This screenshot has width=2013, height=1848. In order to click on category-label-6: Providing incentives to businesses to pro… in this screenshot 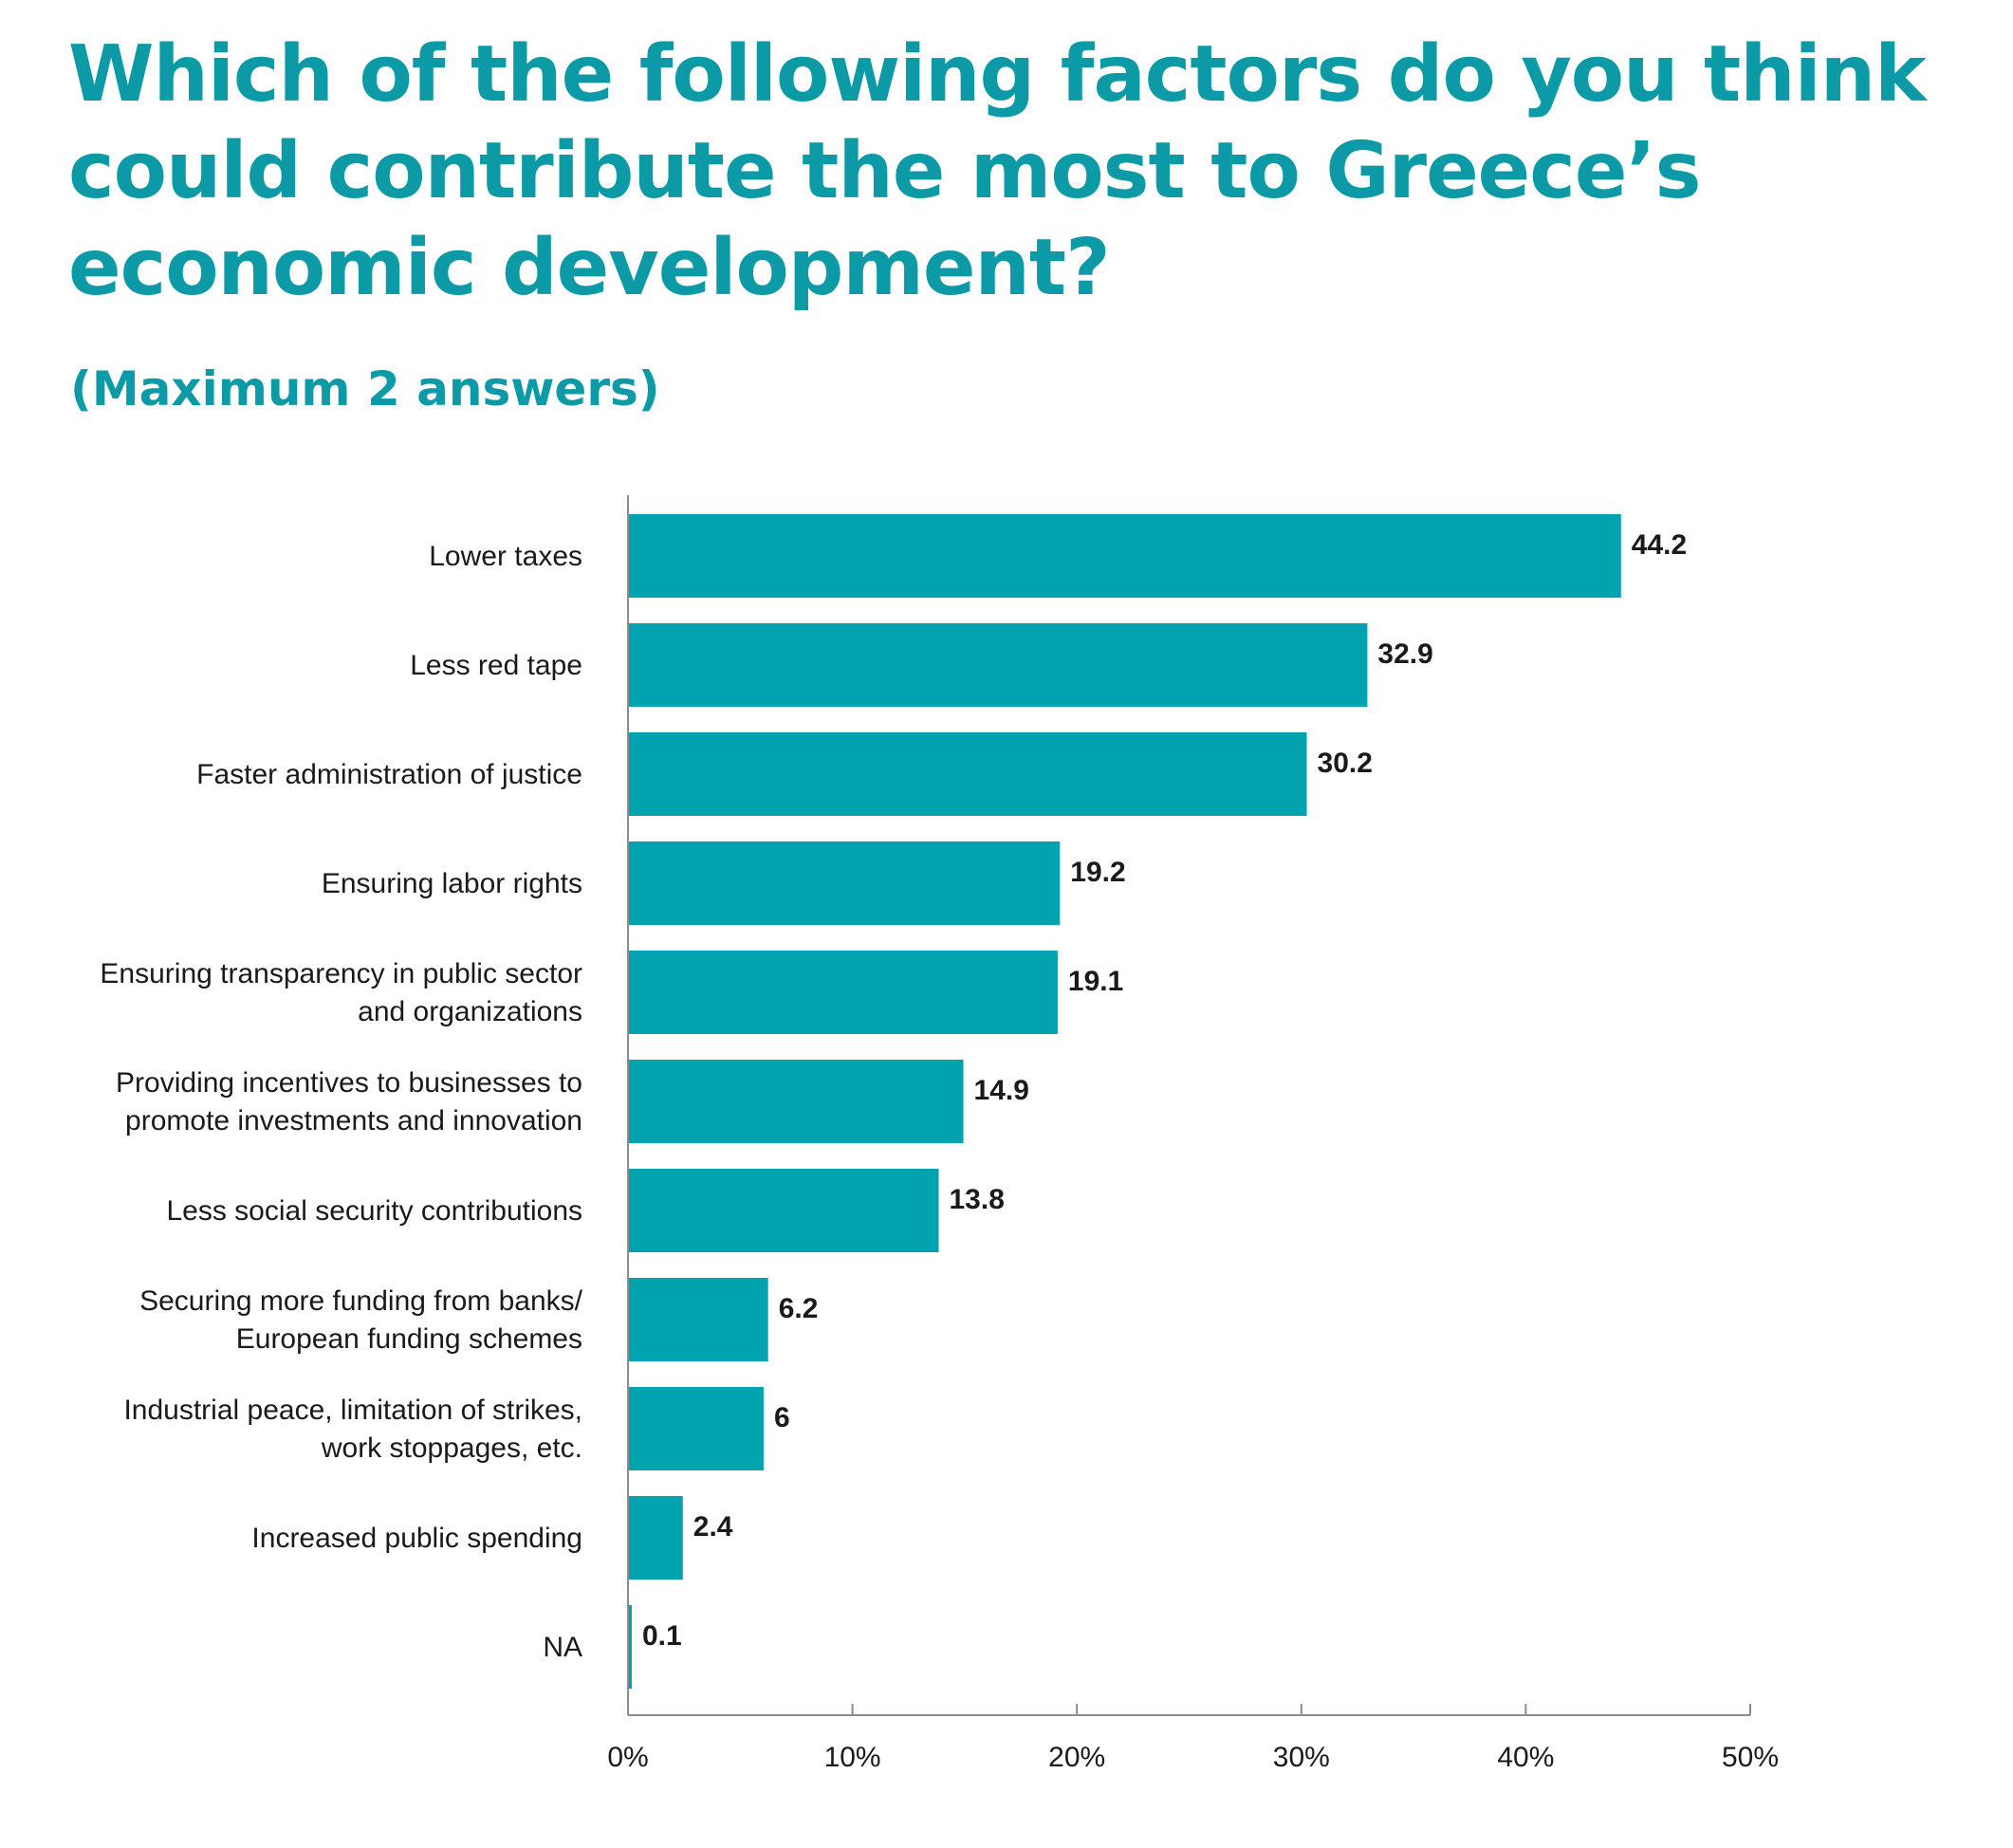, I will do `click(349, 1102)`.